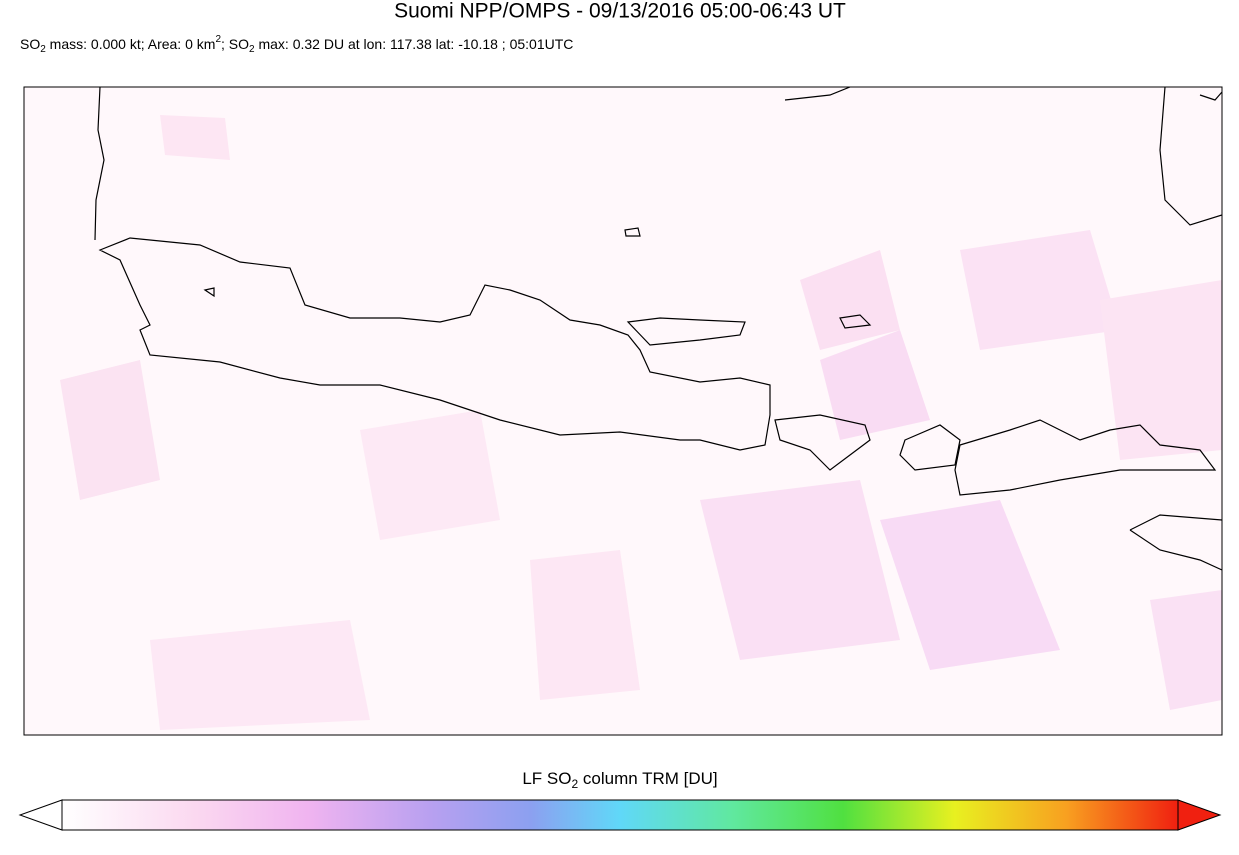 Image resolution: width=1239 pixels, height=855 pixels. What do you see at coordinates (620, 815) in the screenshot?
I see `colorbar` at bounding box center [620, 815].